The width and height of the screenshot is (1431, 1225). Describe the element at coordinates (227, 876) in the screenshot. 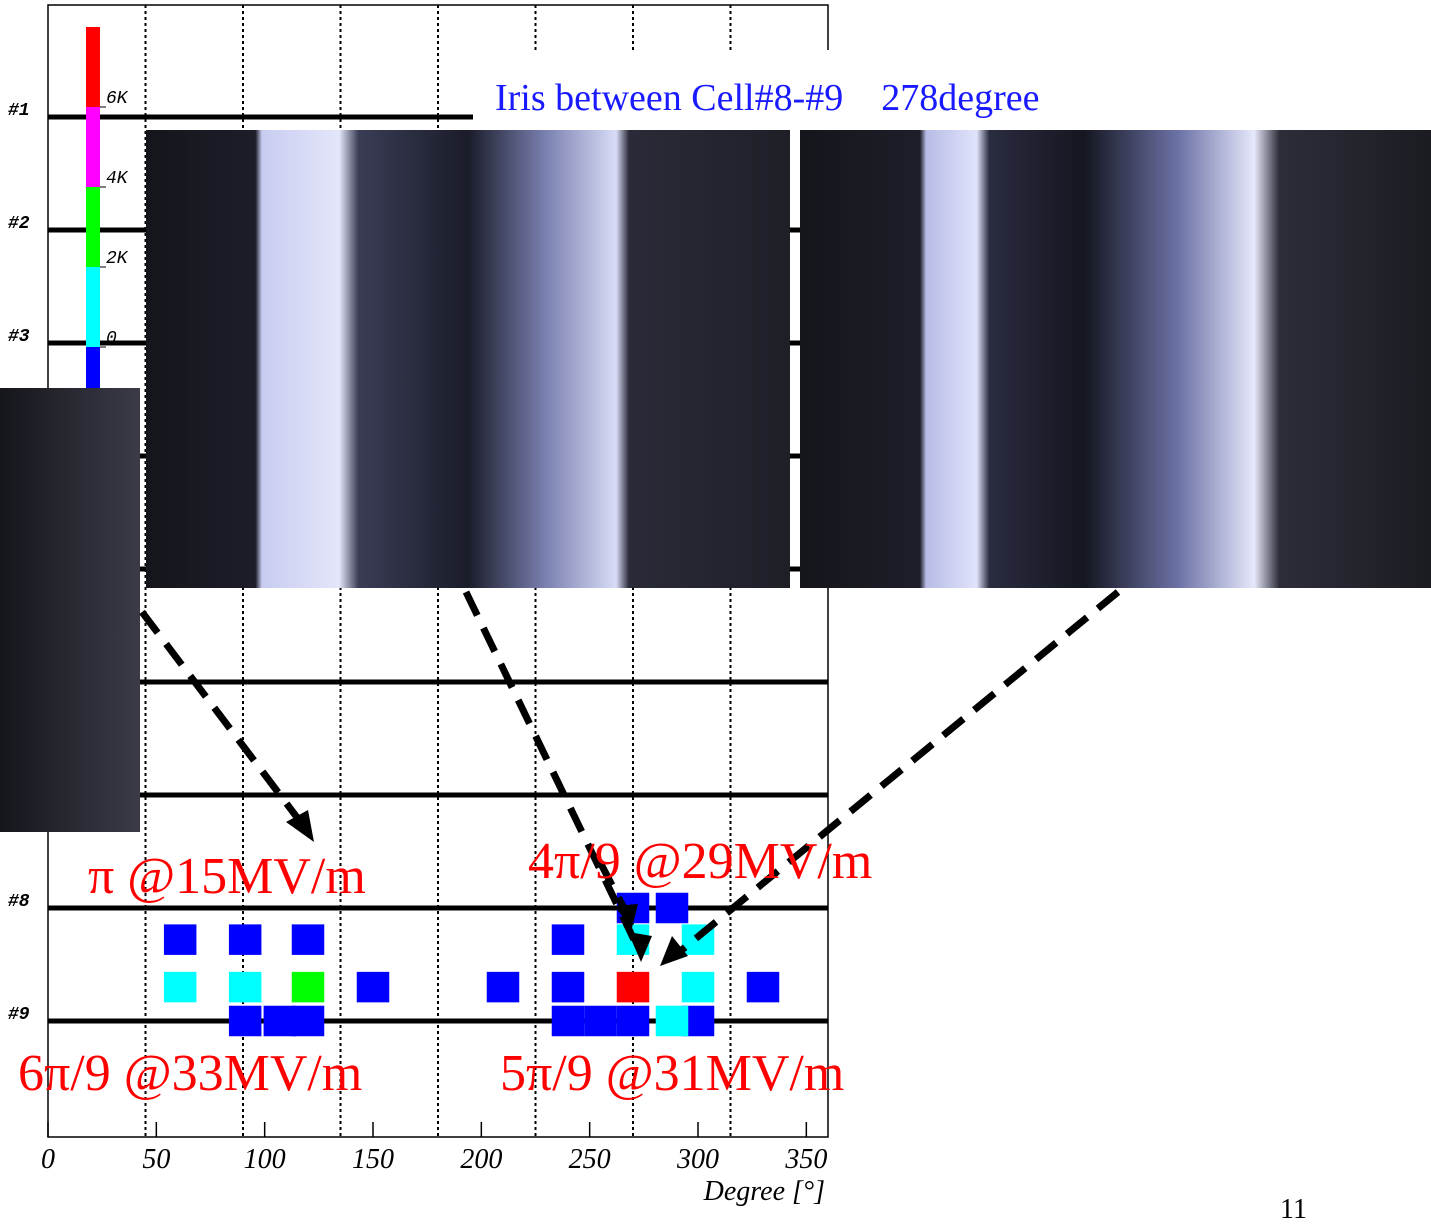

I see `annotation: π @15MV/m` at that location.